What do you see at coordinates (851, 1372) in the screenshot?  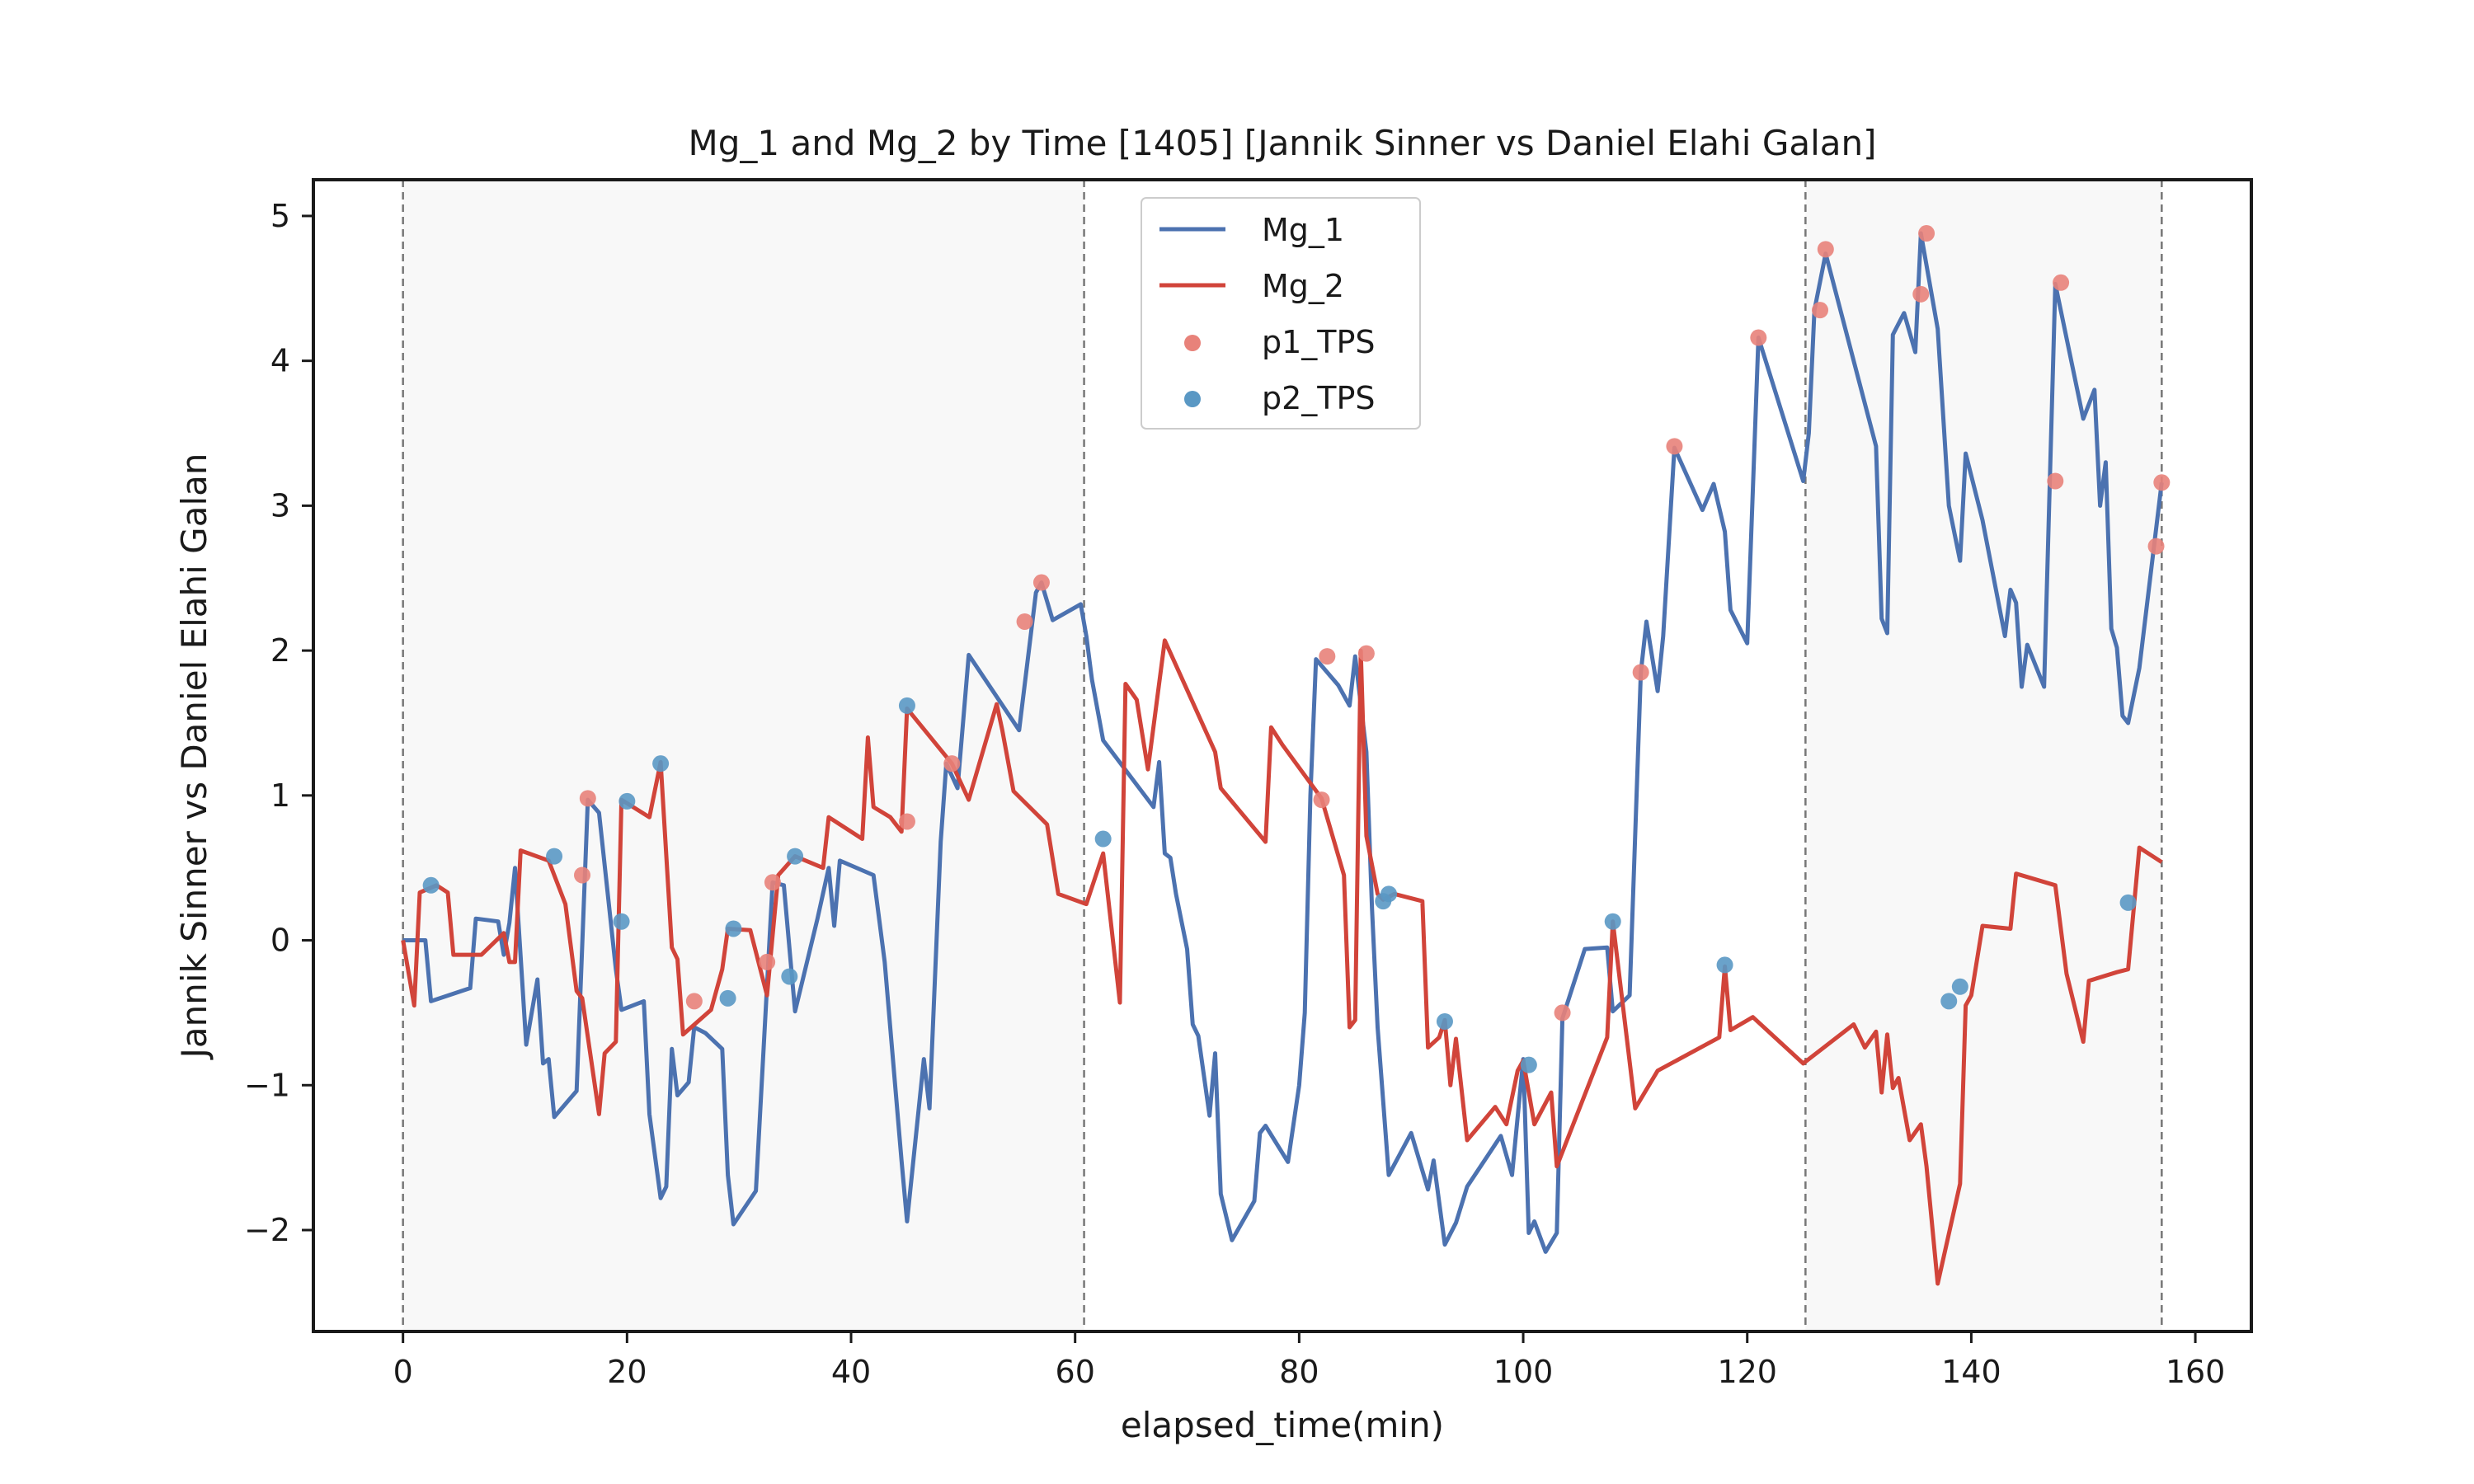 I see `x-tick-label-40: 40` at bounding box center [851, 1372].